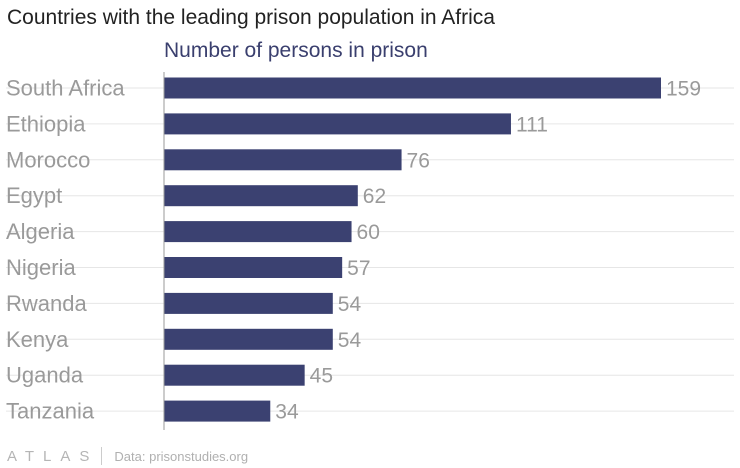  Describe the element at coordinates (368, 232) in the screenshot. I see `value-label: 60` at that location.